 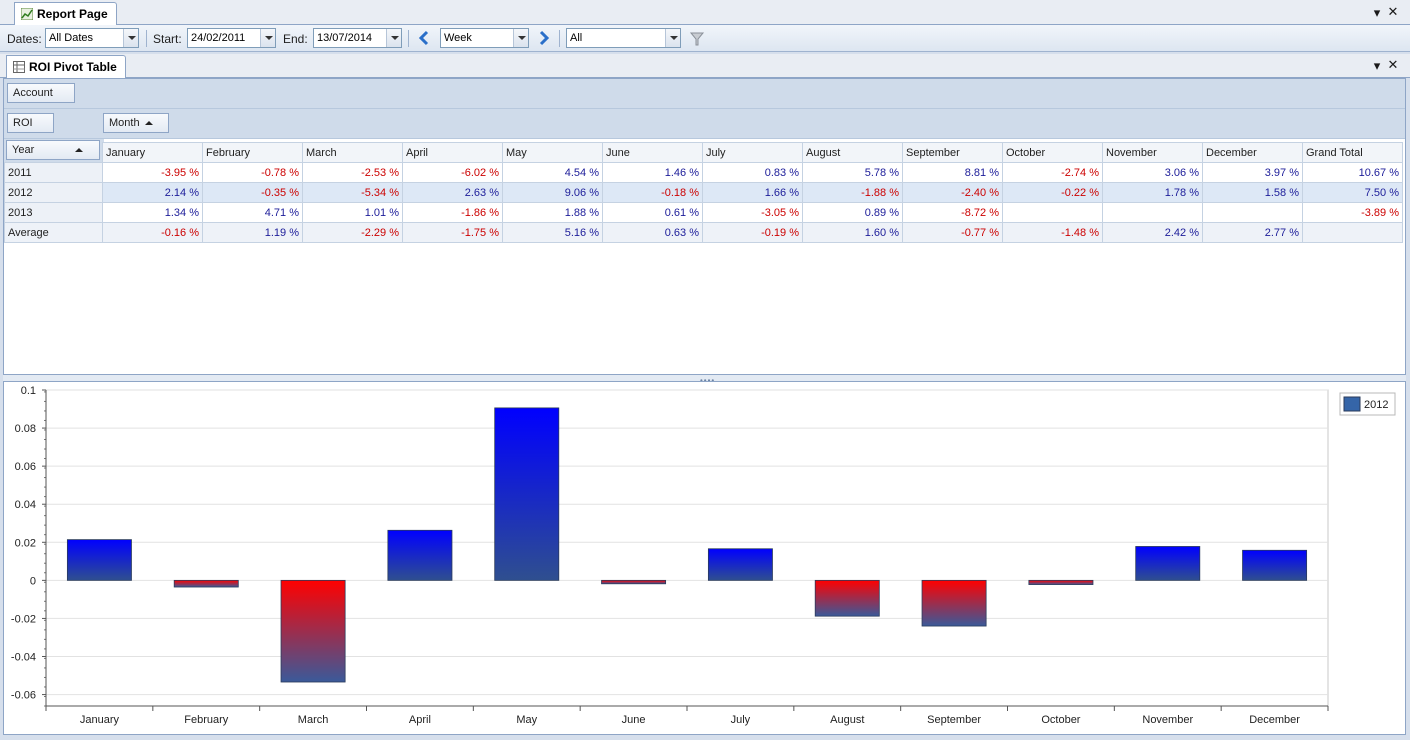 What do you see at coordinates (852, 192) in the screenshot?
I see `pivot-cell: -1.88 %` at bounding box center [852, 192].